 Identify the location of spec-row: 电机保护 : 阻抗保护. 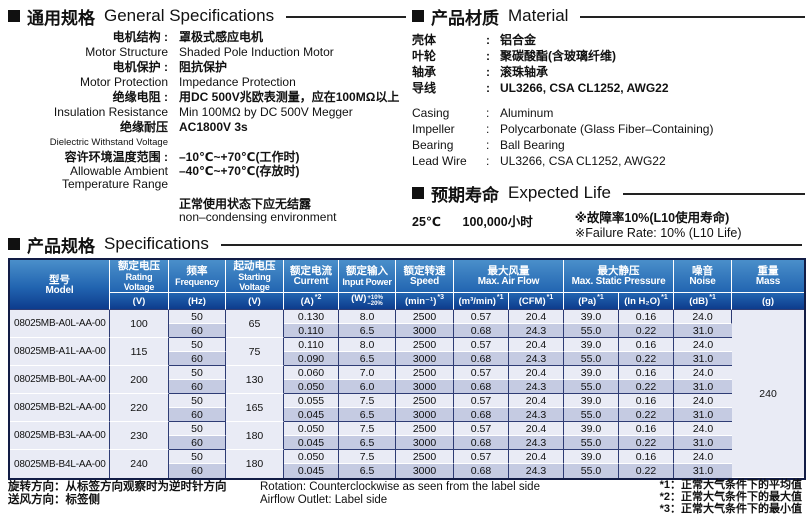
(207, 67).